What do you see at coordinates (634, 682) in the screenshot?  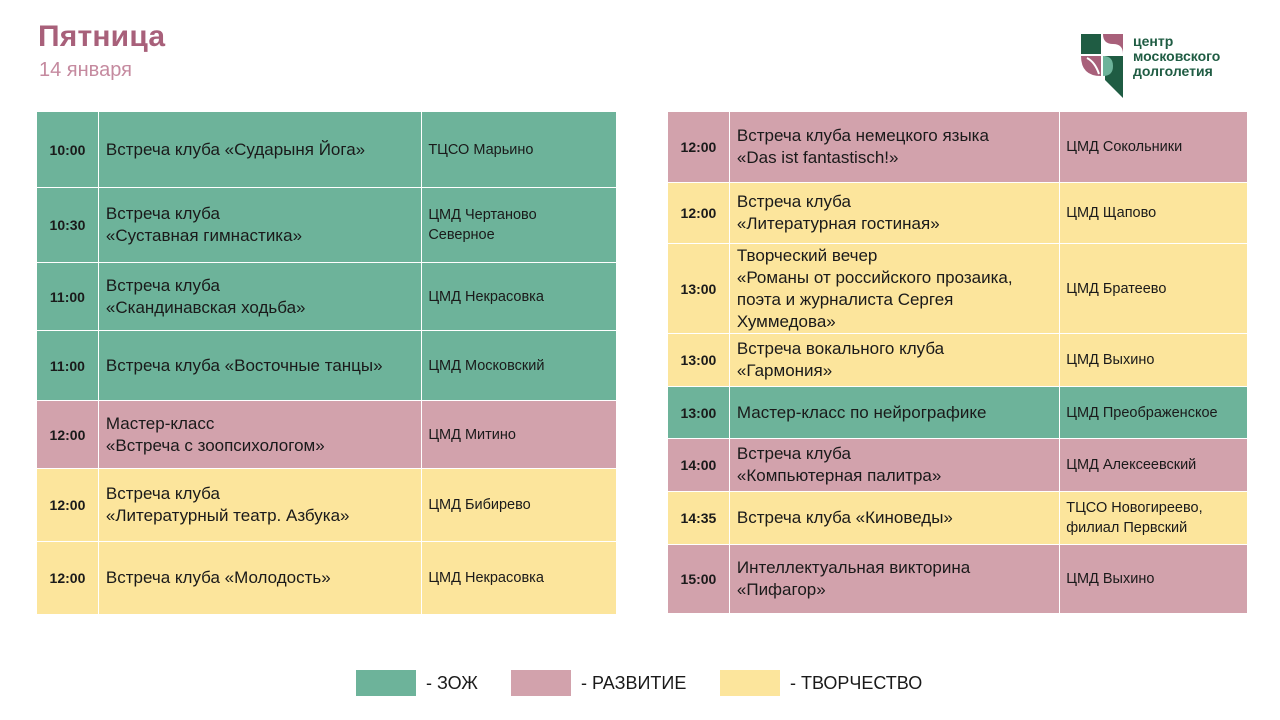 I see `legend-label: - РАЗВИТИЕ` at bounding box center [634, 682].